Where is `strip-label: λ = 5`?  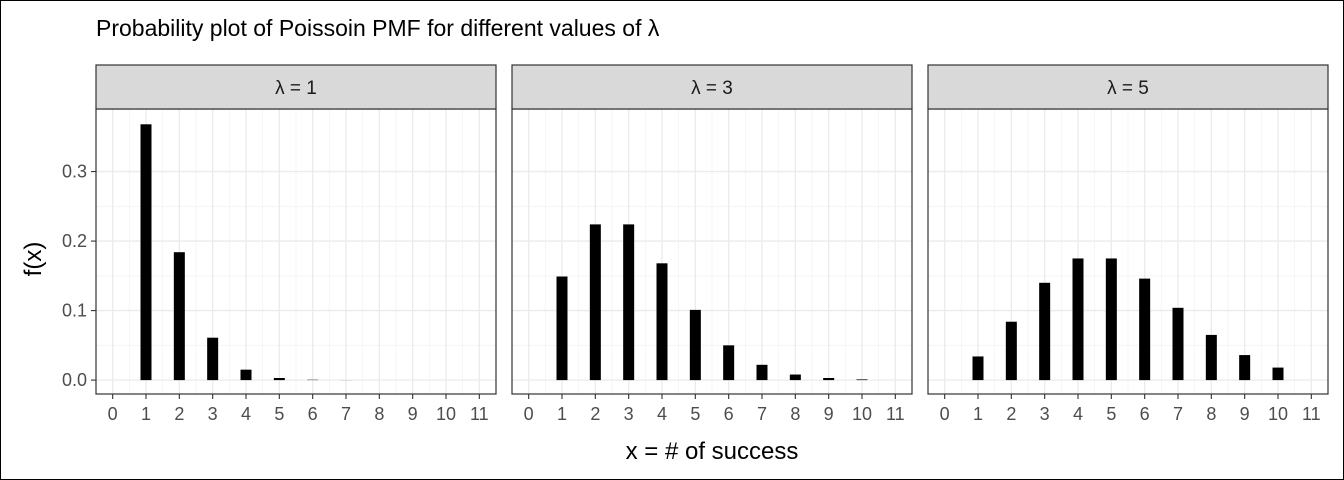
strip-label: λ = 5 is located at coordinates (1128, 88).